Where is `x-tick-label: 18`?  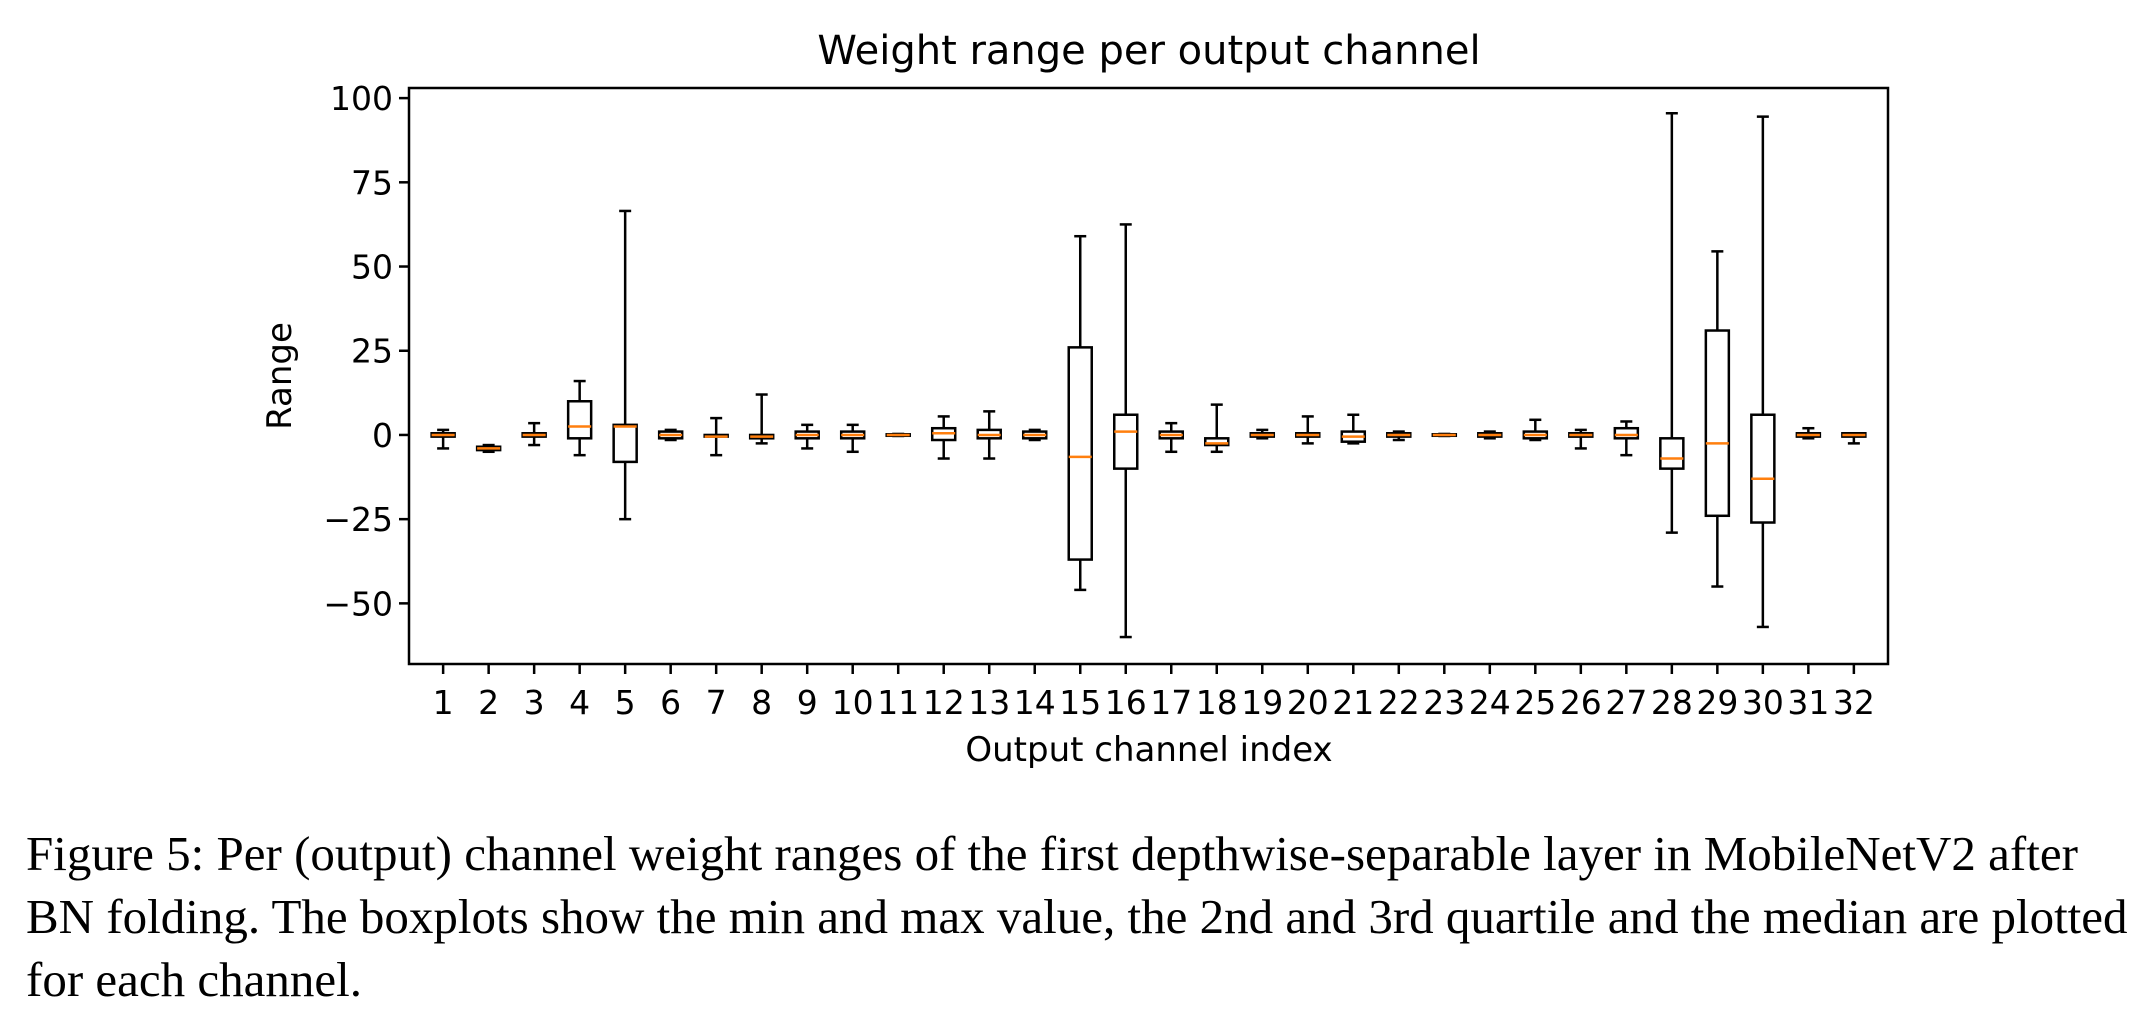 x-tick-label: 18 is located at coordinates (1217, 702).